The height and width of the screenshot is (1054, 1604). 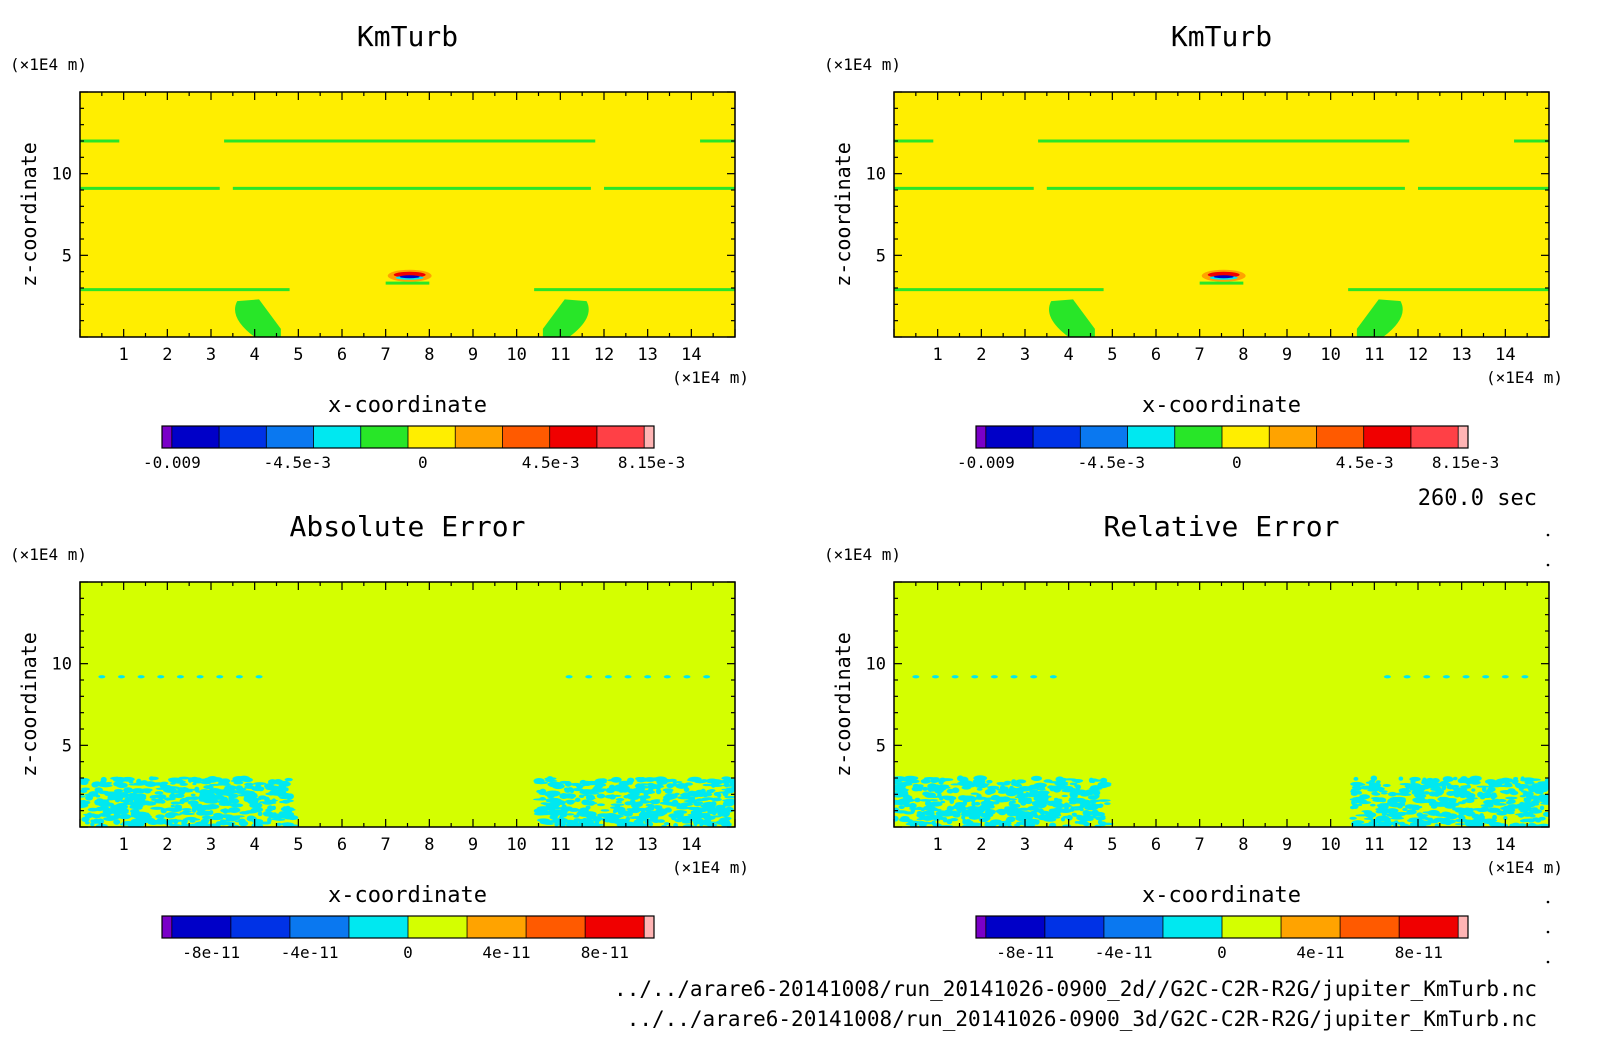 I want to click on x-unit-label: (×1E4 m), so click(x=1524, y=867).